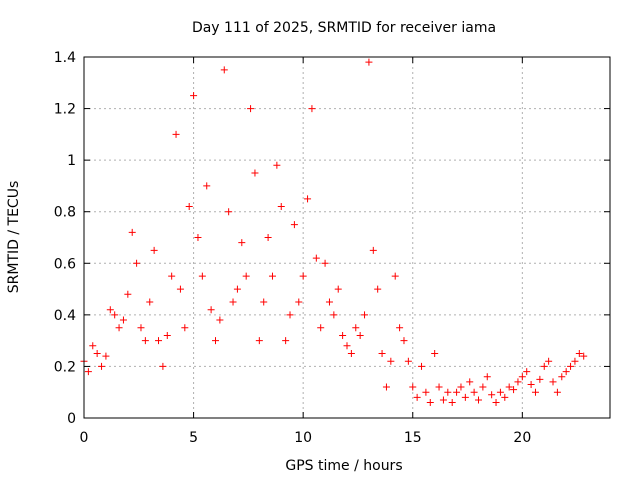 The width and height of the screenshot is (640, 480). I want to click on y-tick-label: 1, so click(71, 161).